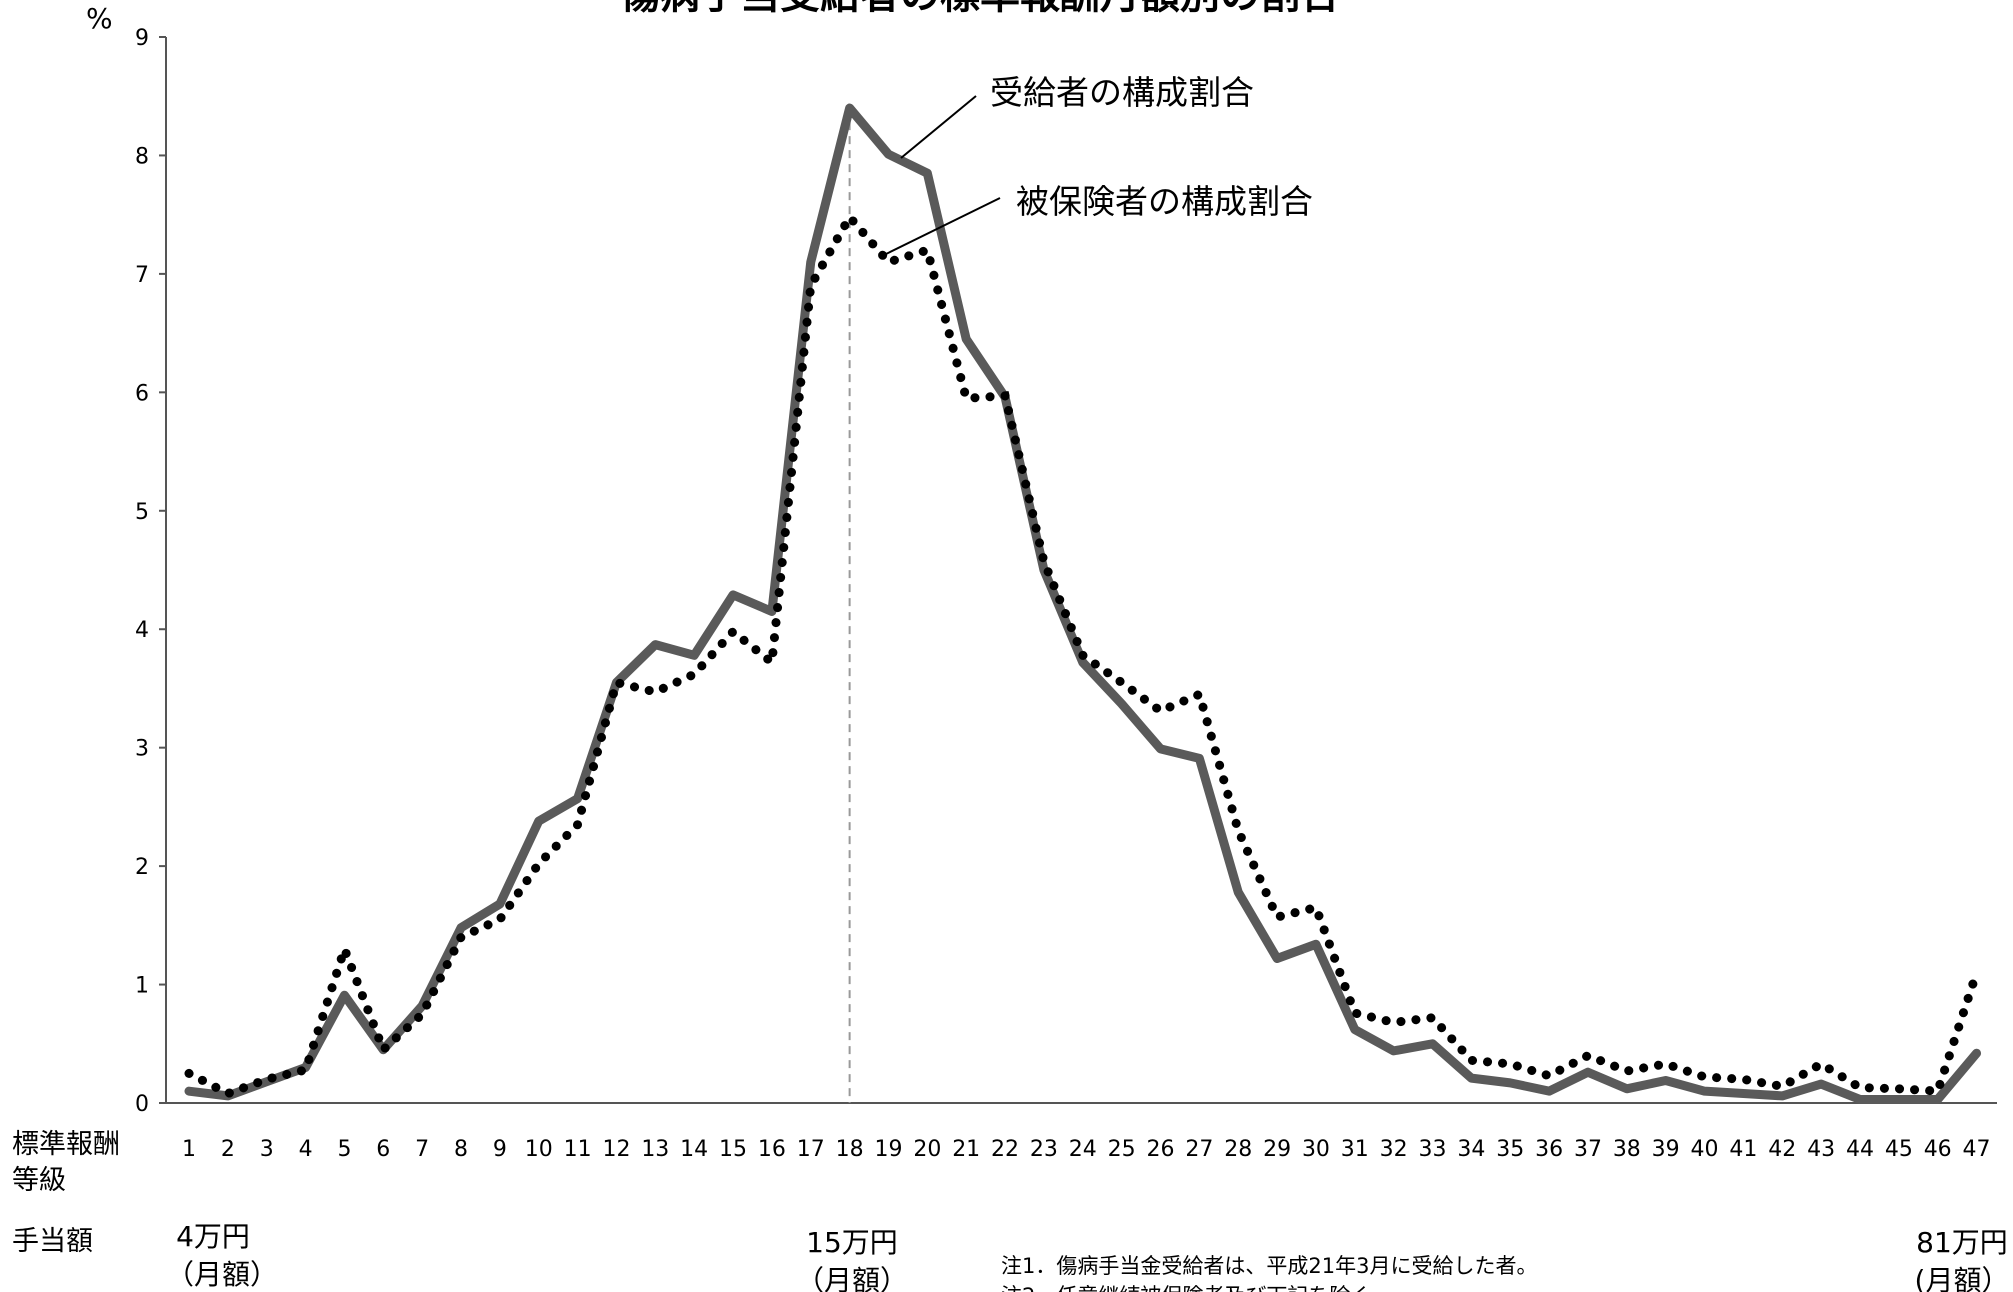  What do you see at coordinates (1316, 1149) in the screenshot?
I see `x-tick-label: 30` at bounding box center [1316, 1149].